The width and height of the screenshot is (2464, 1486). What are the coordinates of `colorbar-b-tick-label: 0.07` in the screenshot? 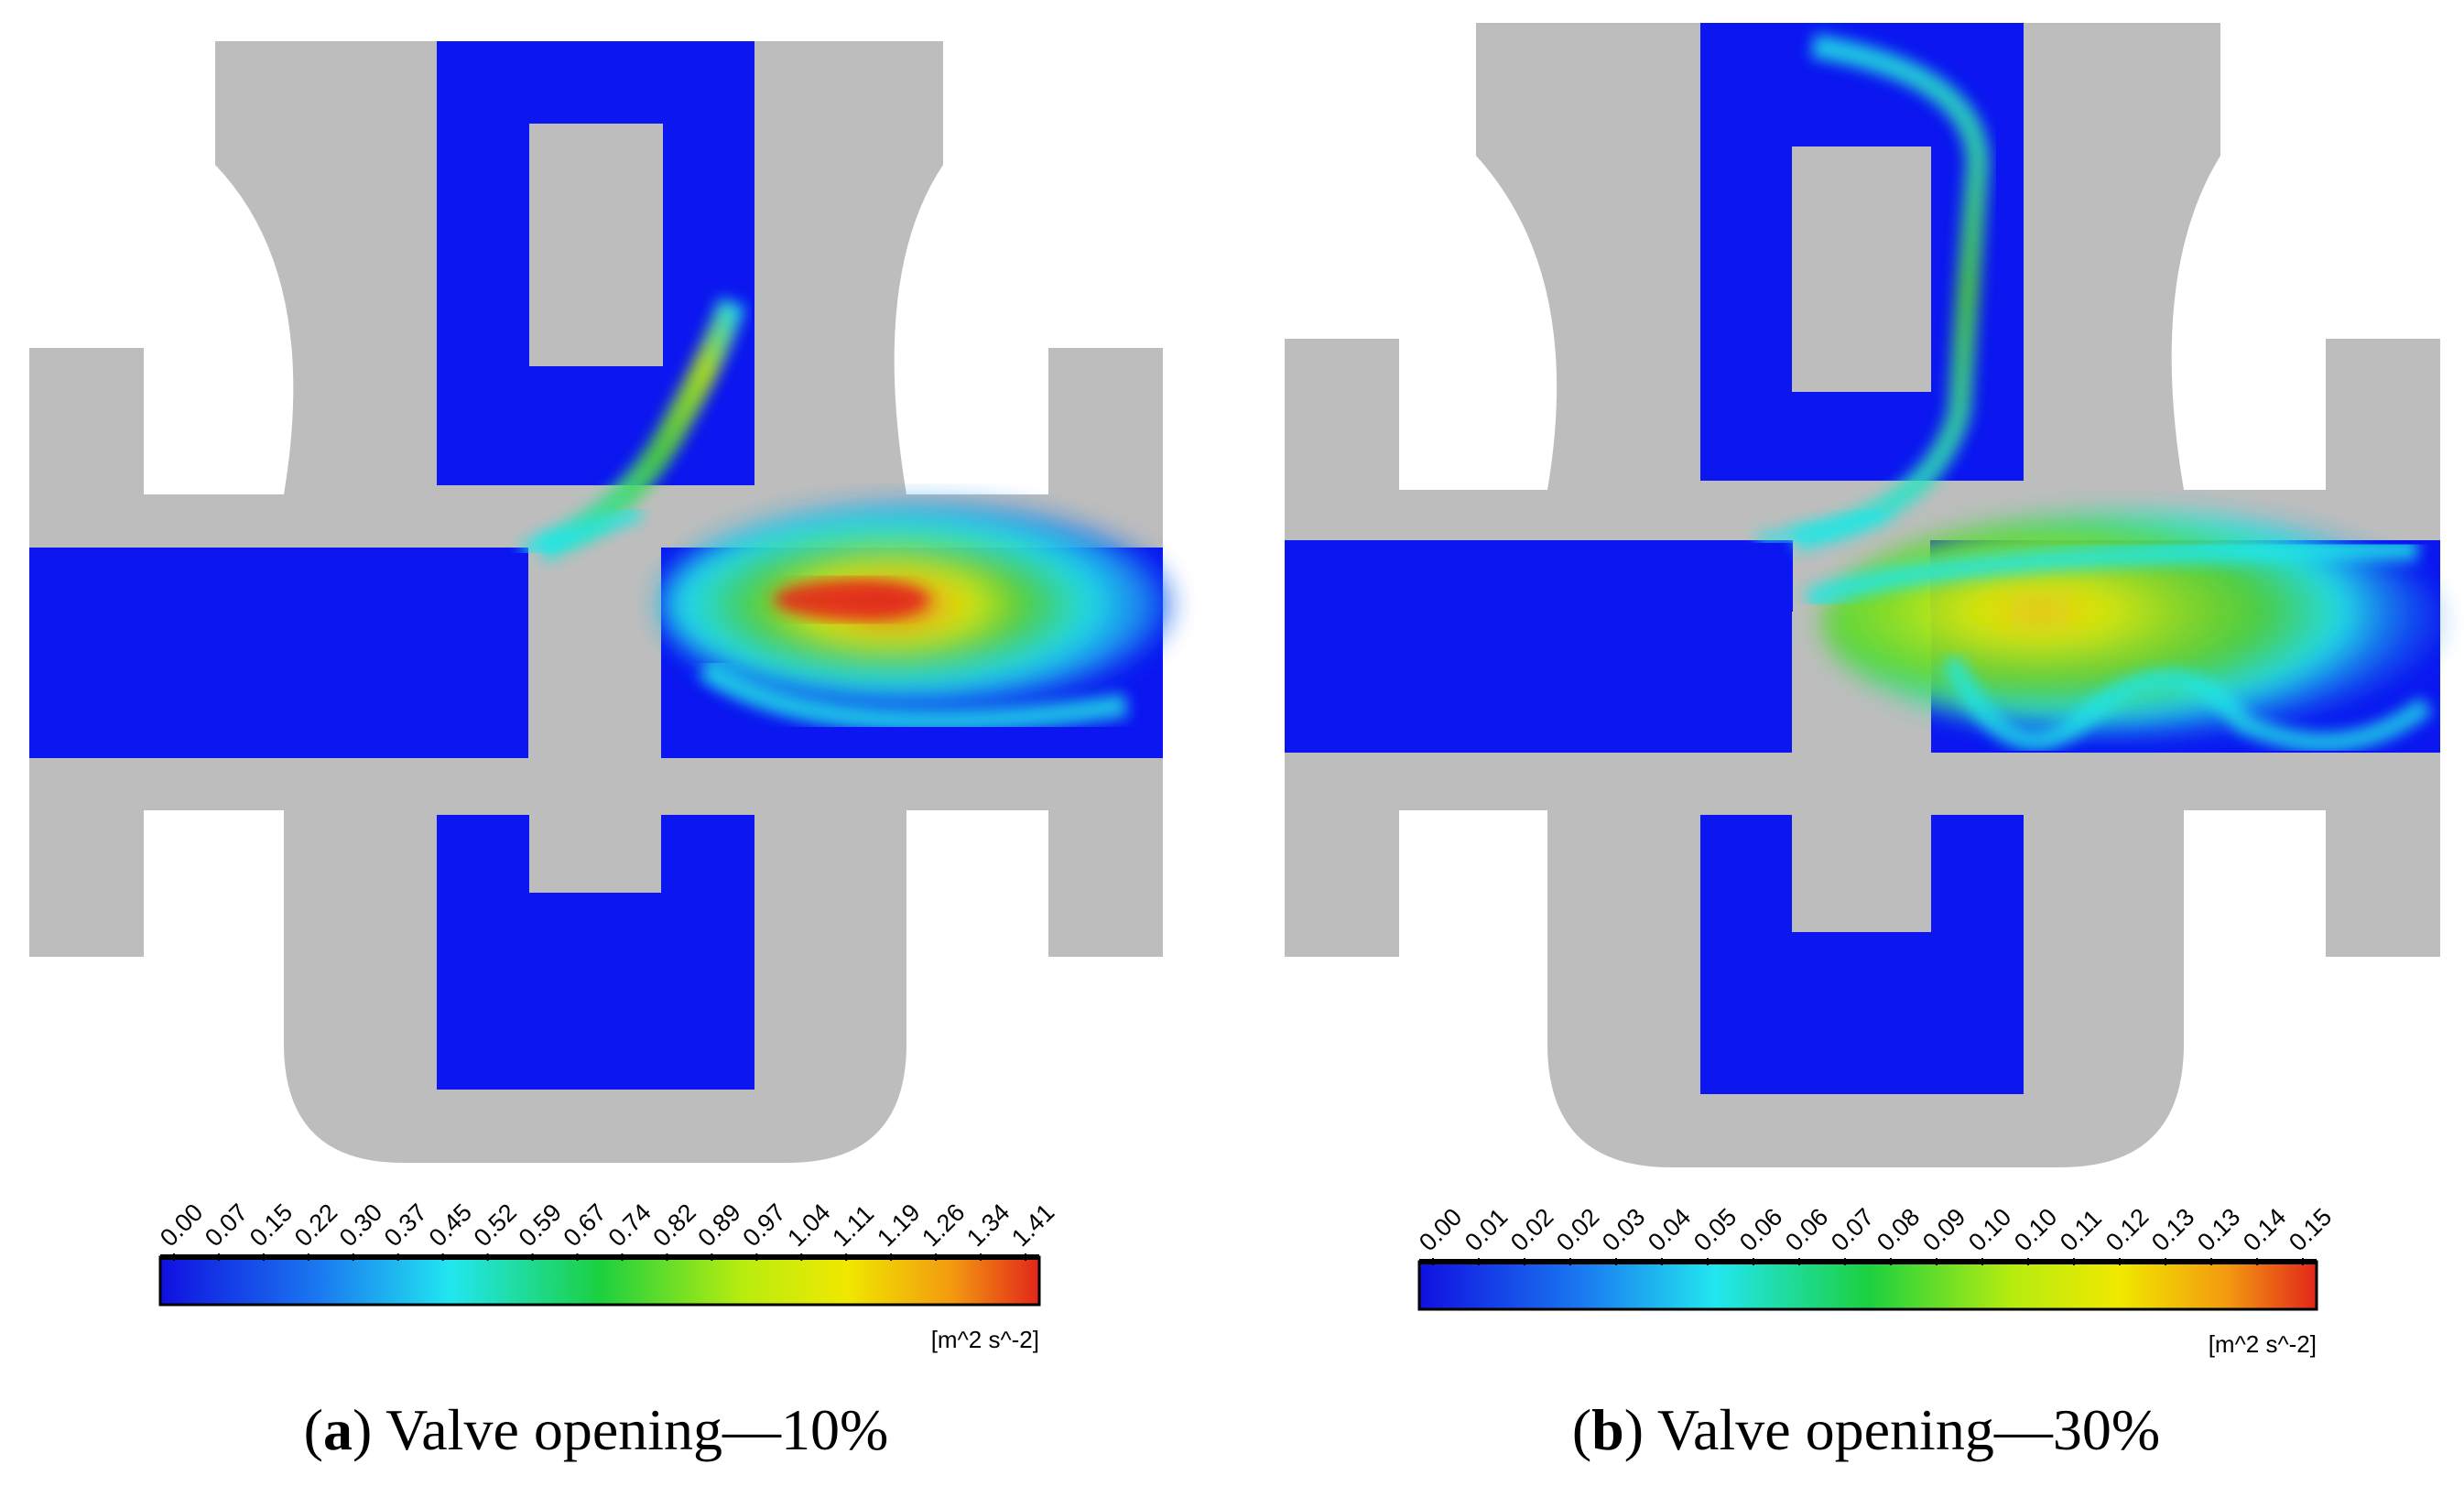 It's located at (1852, 1229).